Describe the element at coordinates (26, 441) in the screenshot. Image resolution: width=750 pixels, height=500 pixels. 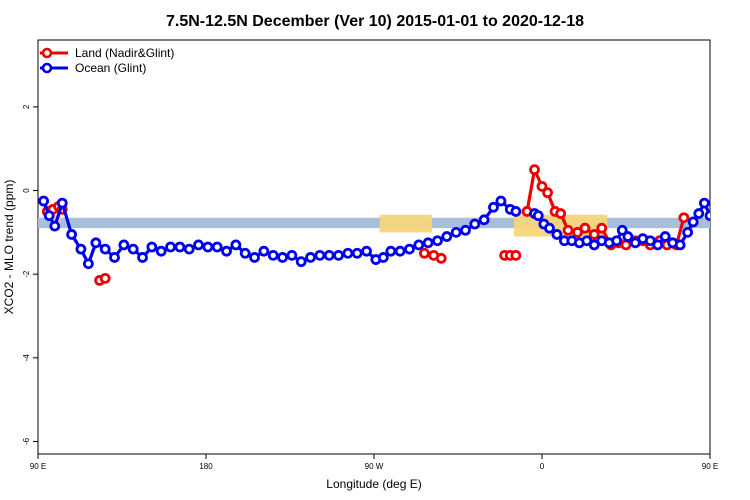
I see `y-tick-label: -6` at that location.